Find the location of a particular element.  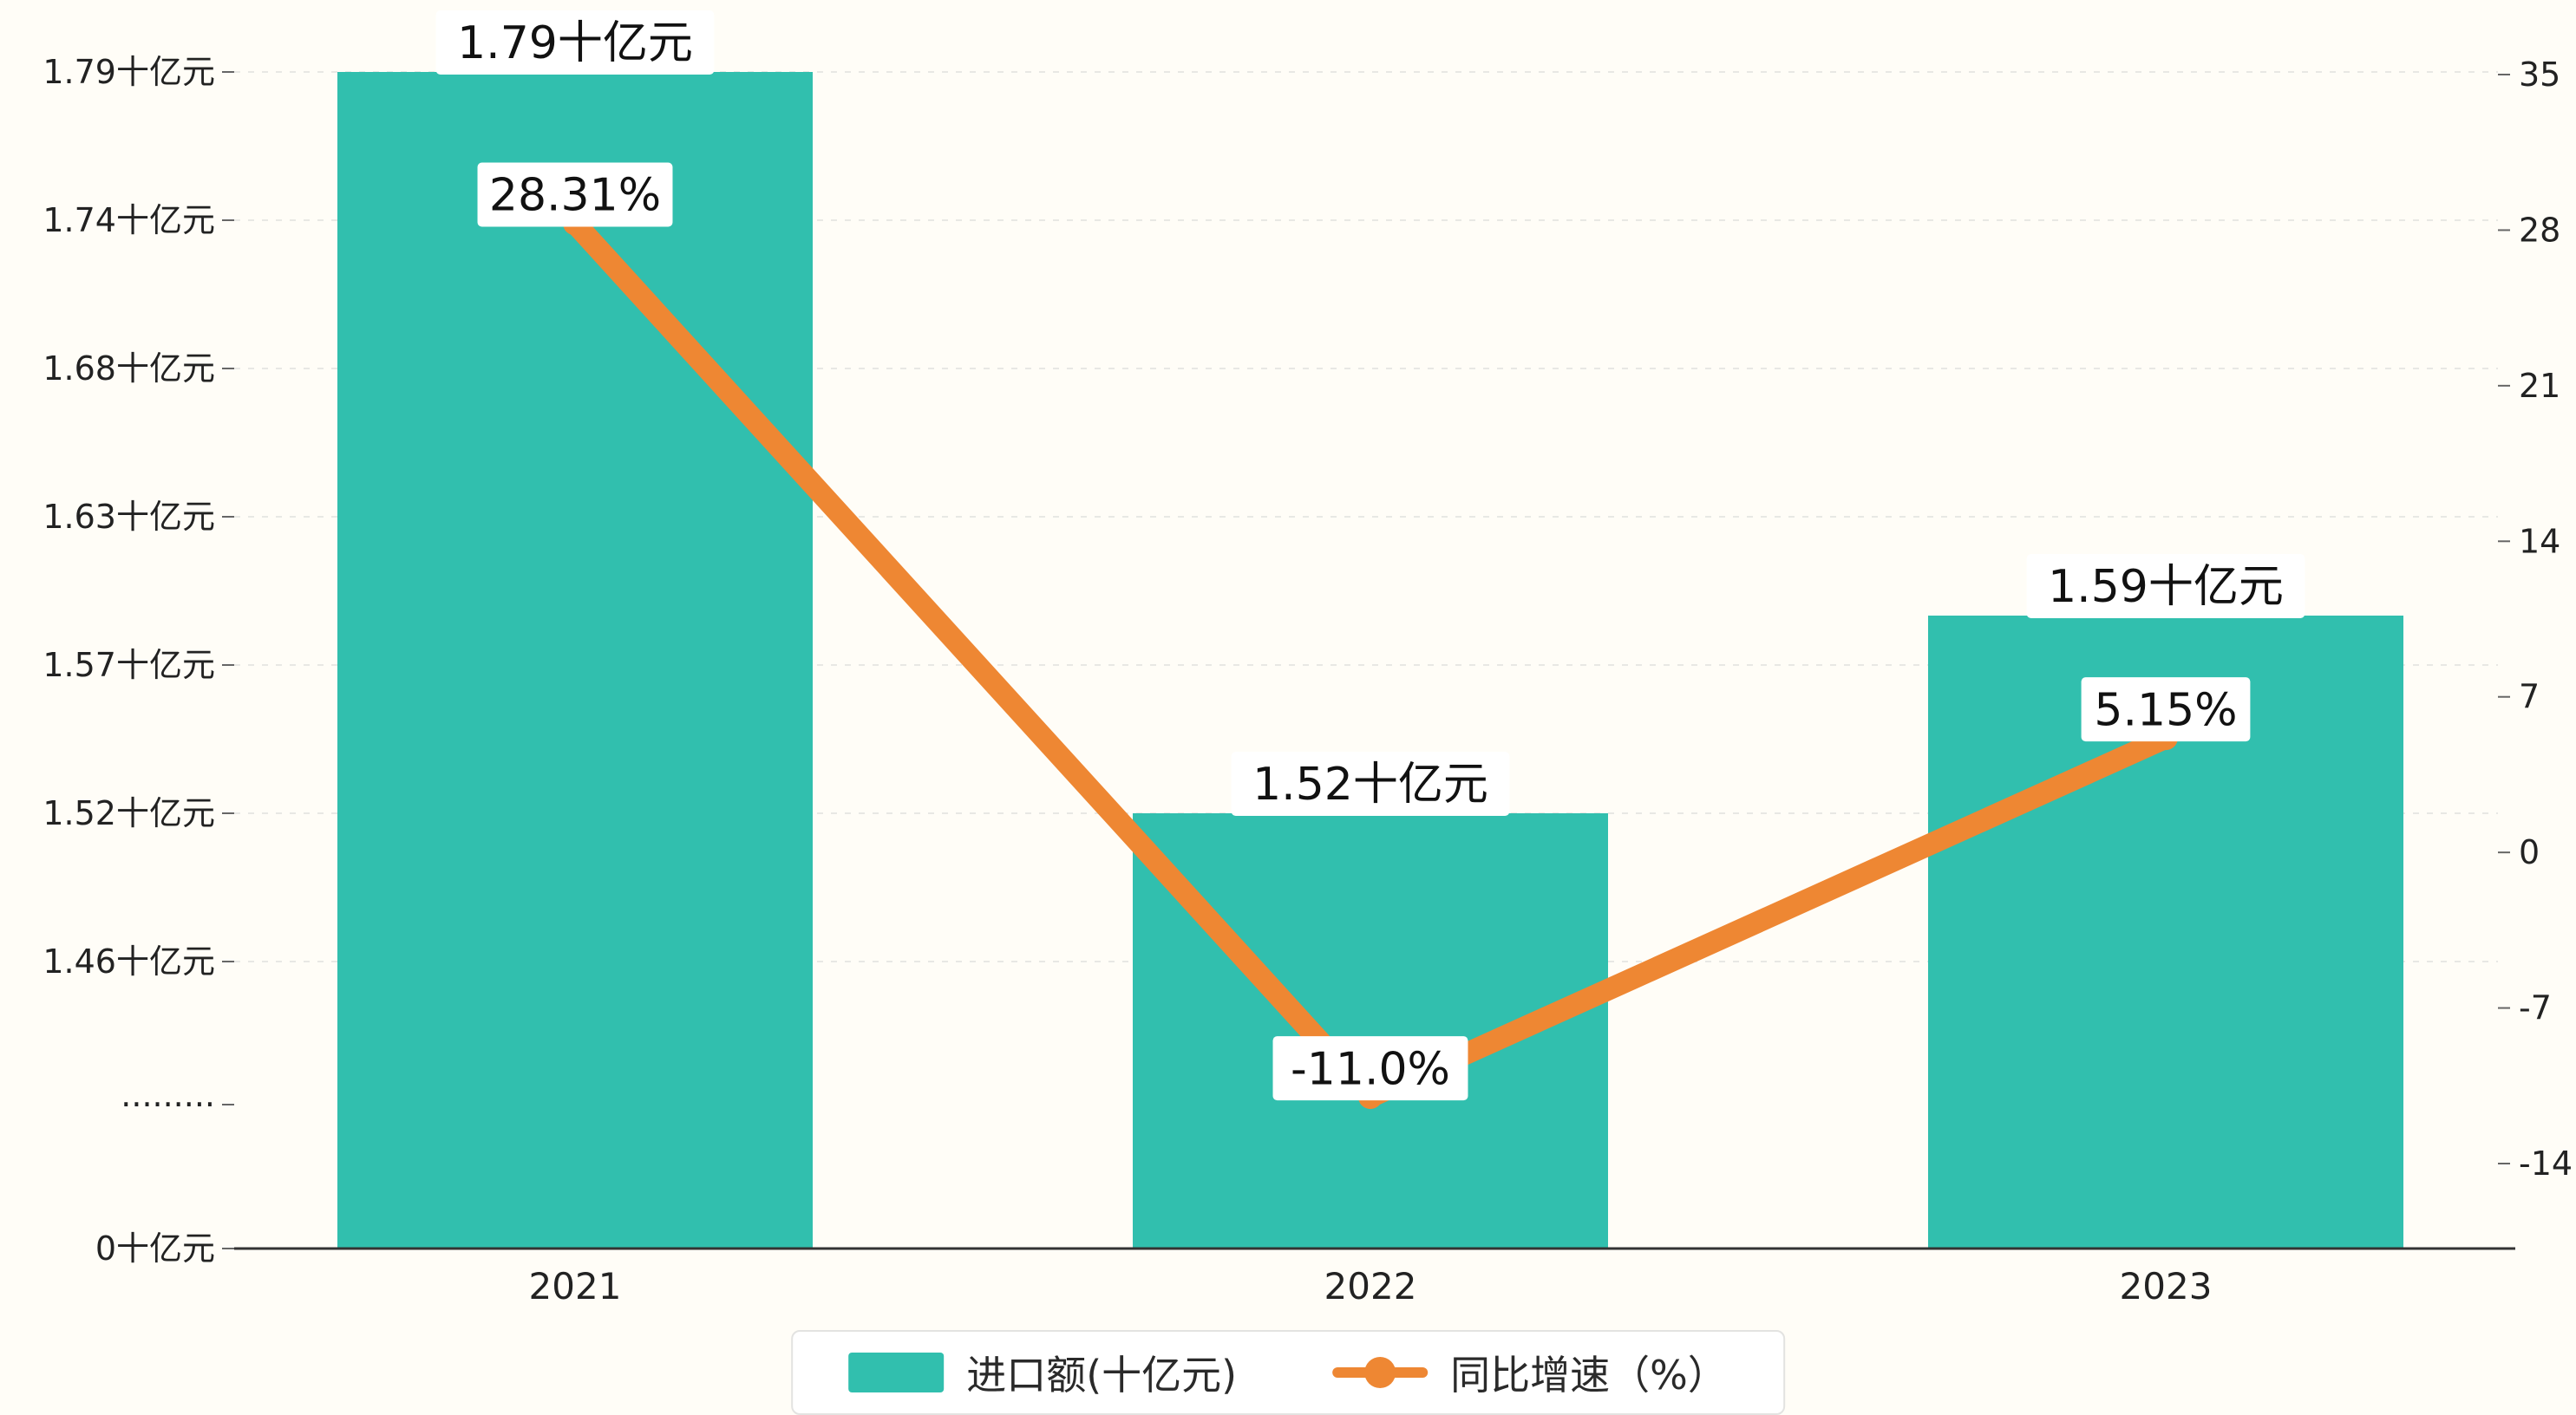

legend-item-yoy-growth: 同比增速（%） is located at coordinates (1530, 1372).